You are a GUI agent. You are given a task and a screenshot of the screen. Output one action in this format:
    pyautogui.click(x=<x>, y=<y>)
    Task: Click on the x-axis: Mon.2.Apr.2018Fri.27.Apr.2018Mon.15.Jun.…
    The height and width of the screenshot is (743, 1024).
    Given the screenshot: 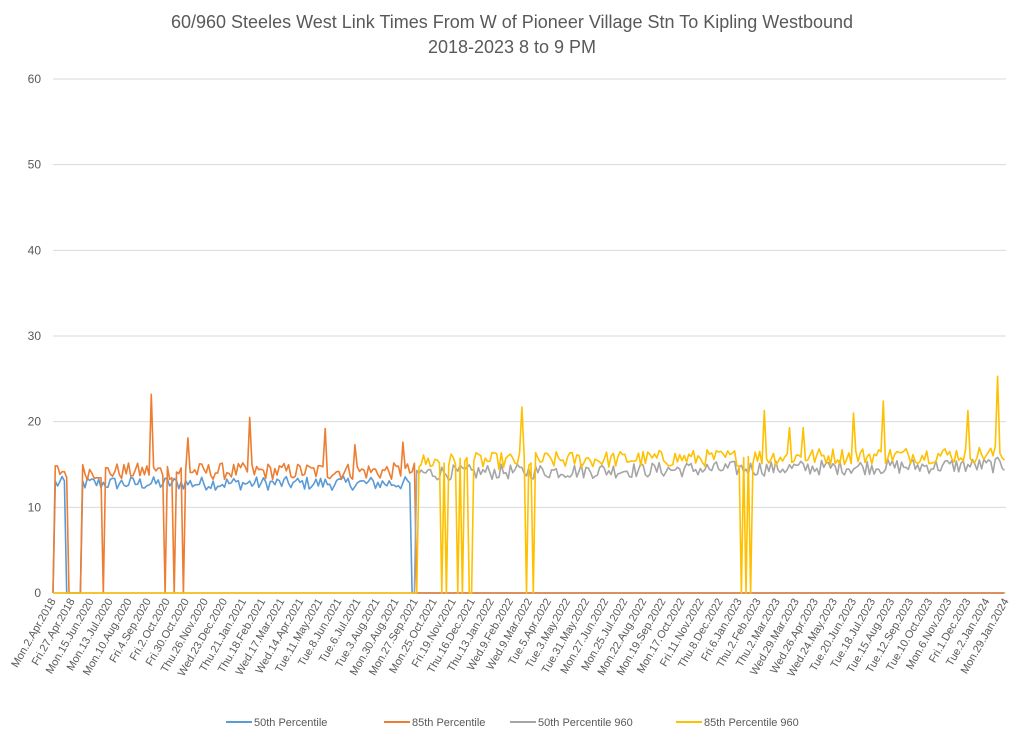 What is the action you would take?
    pyautogui.click(x=510, y=637)
    